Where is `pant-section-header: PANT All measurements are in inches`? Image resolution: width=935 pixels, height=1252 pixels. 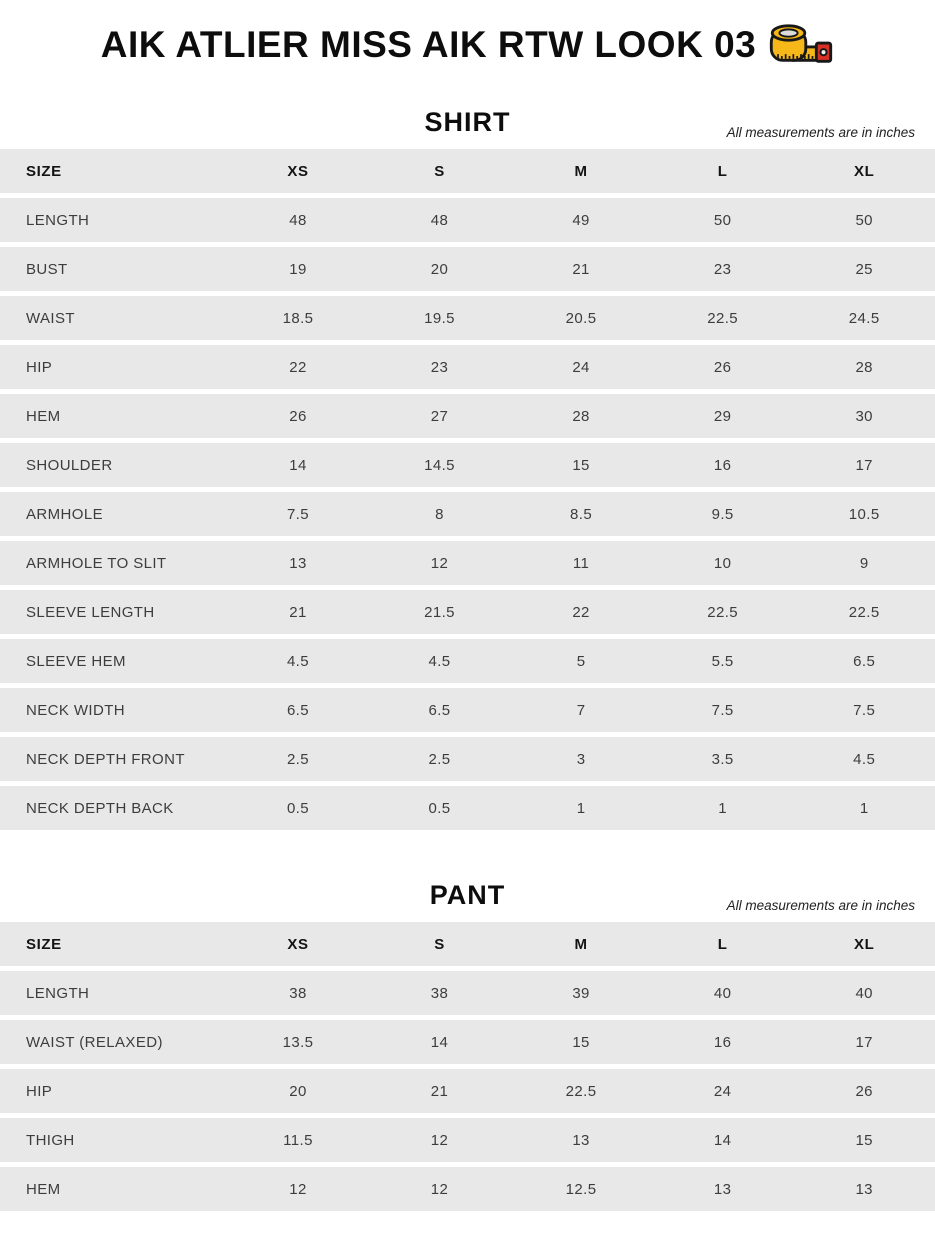 pant-section-header: PANT All measurements are in inches is located at coordinates (467, 895).